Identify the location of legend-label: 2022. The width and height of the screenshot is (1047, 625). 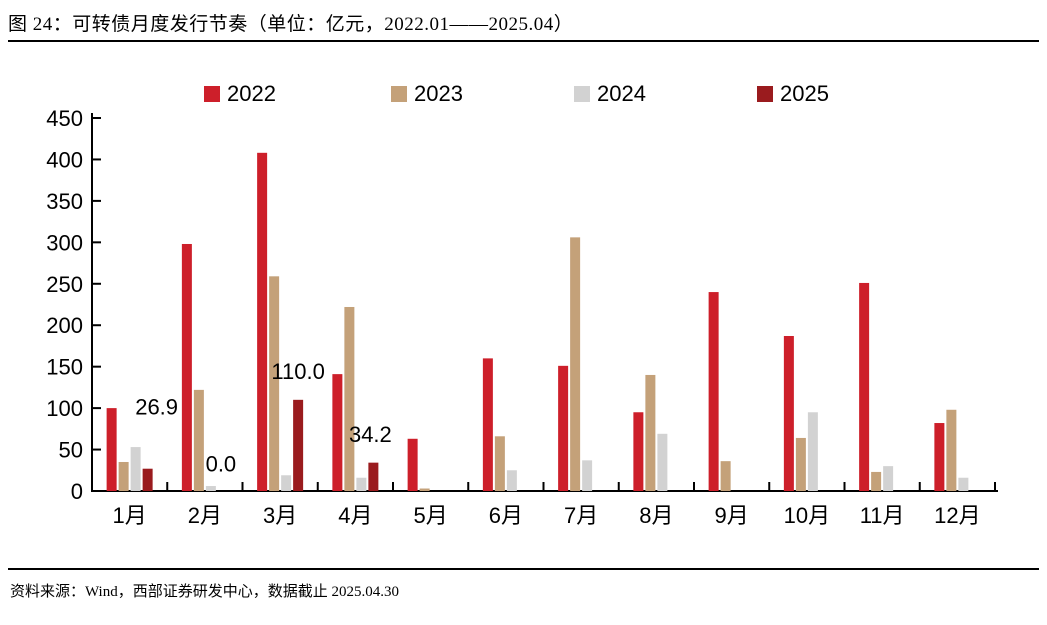
(251, 93).